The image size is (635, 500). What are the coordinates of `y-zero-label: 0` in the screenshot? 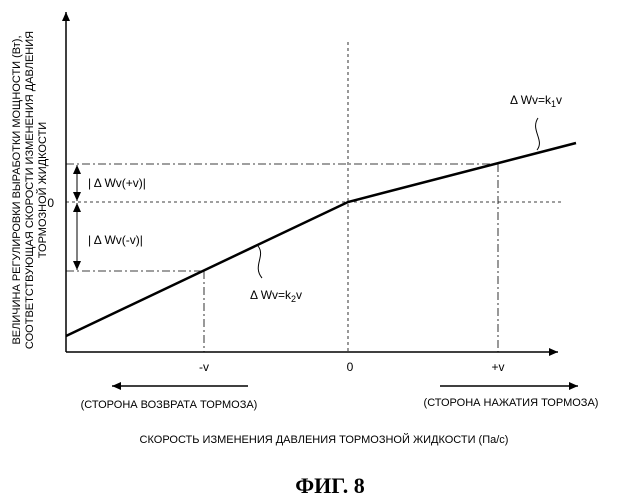 It's located at (50, 203).